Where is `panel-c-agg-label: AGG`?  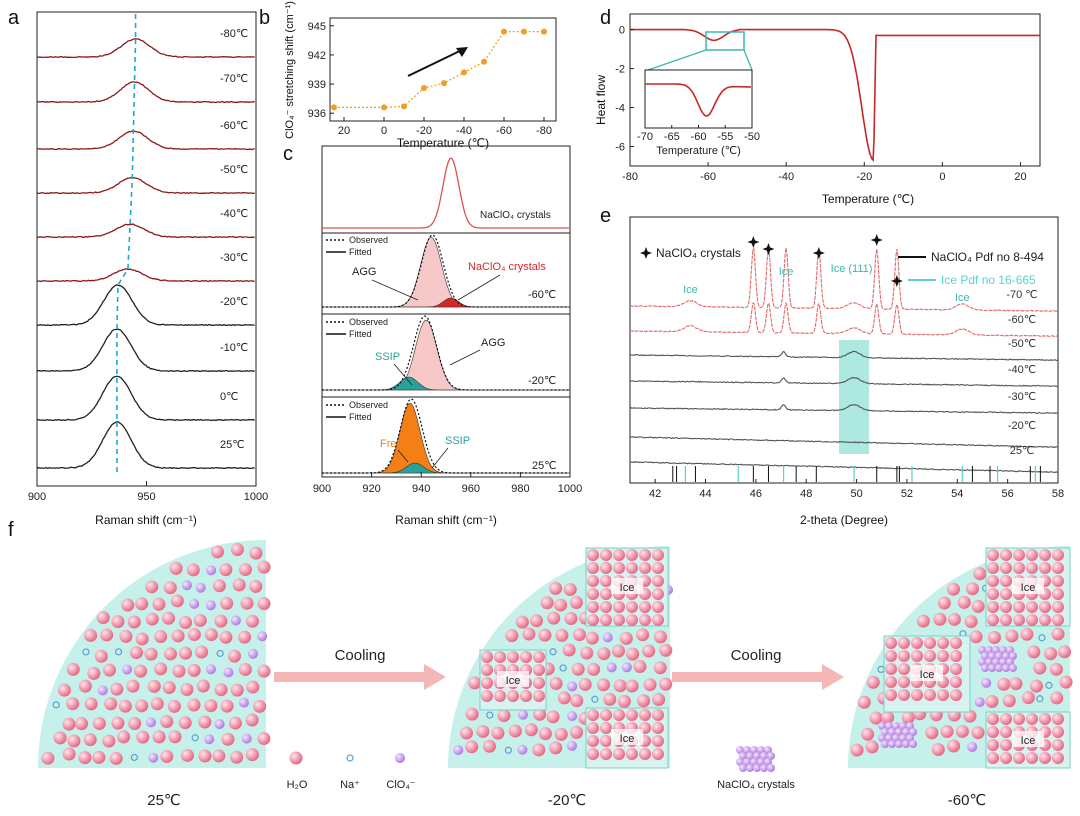
panel-c-agg-label: AGG is located at coordinates (364, 272).